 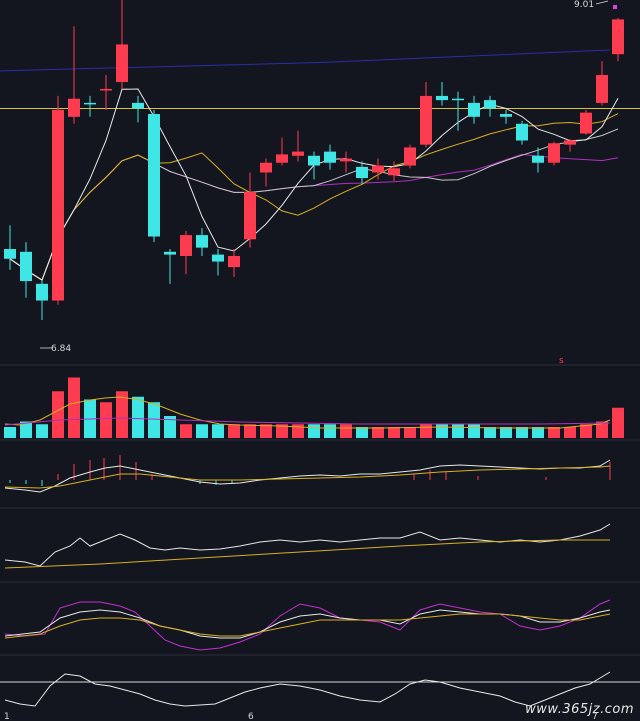 I want to click on high-price-marker: 9.01, so click(x=595, y=5).